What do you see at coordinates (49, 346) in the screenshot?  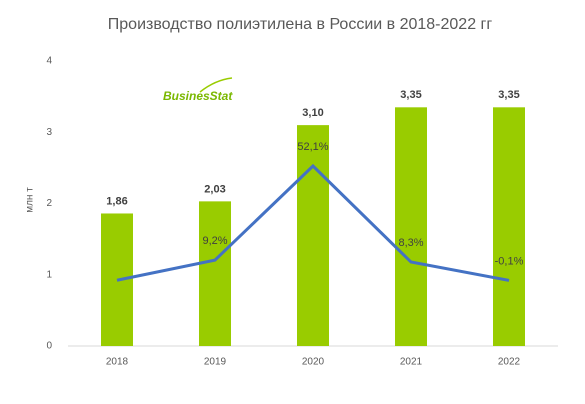 I see `y-tick-label: 0` at bounding box center [49, 346].